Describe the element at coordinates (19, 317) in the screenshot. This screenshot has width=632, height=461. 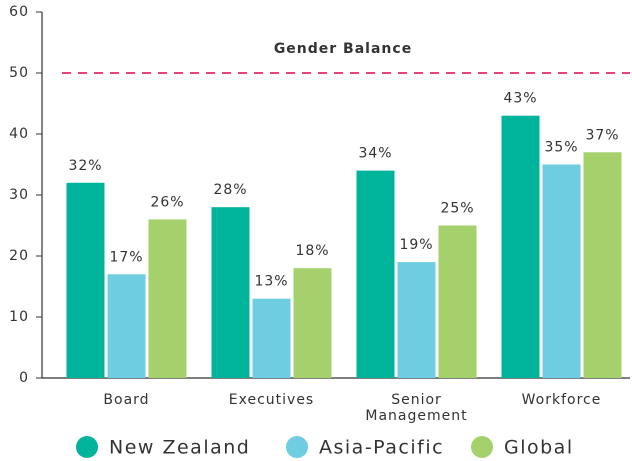
I see `y-tick-label: 10` at that location.